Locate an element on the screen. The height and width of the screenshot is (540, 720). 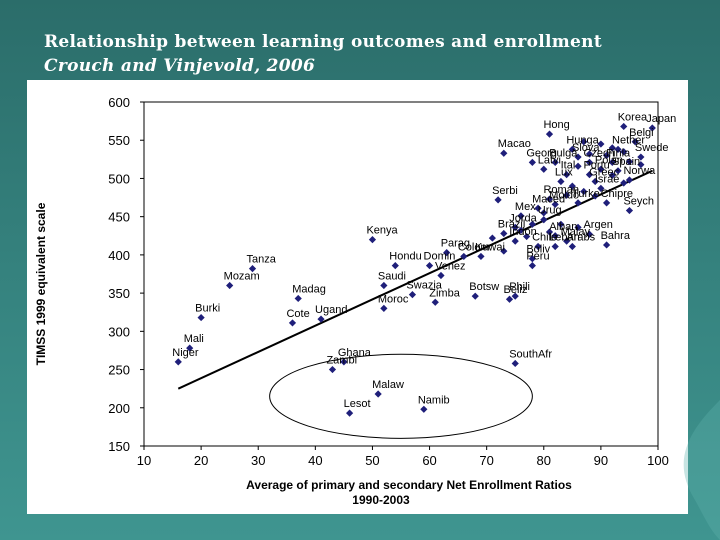
point-label: Spain is located at coordinates (626, 162).